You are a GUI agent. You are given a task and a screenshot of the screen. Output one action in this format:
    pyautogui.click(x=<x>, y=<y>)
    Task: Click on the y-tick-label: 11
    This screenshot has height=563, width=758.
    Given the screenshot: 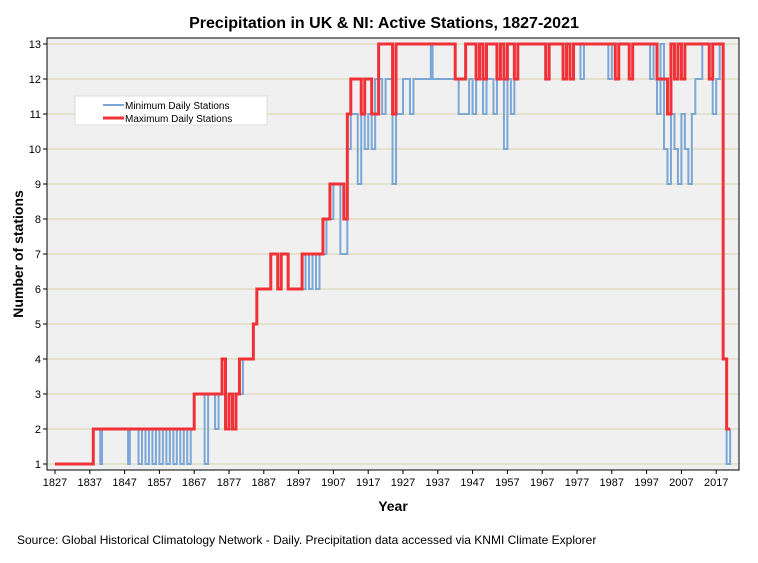 What is the action you would take?
    pyautogui.click(x=35, y=115)
    